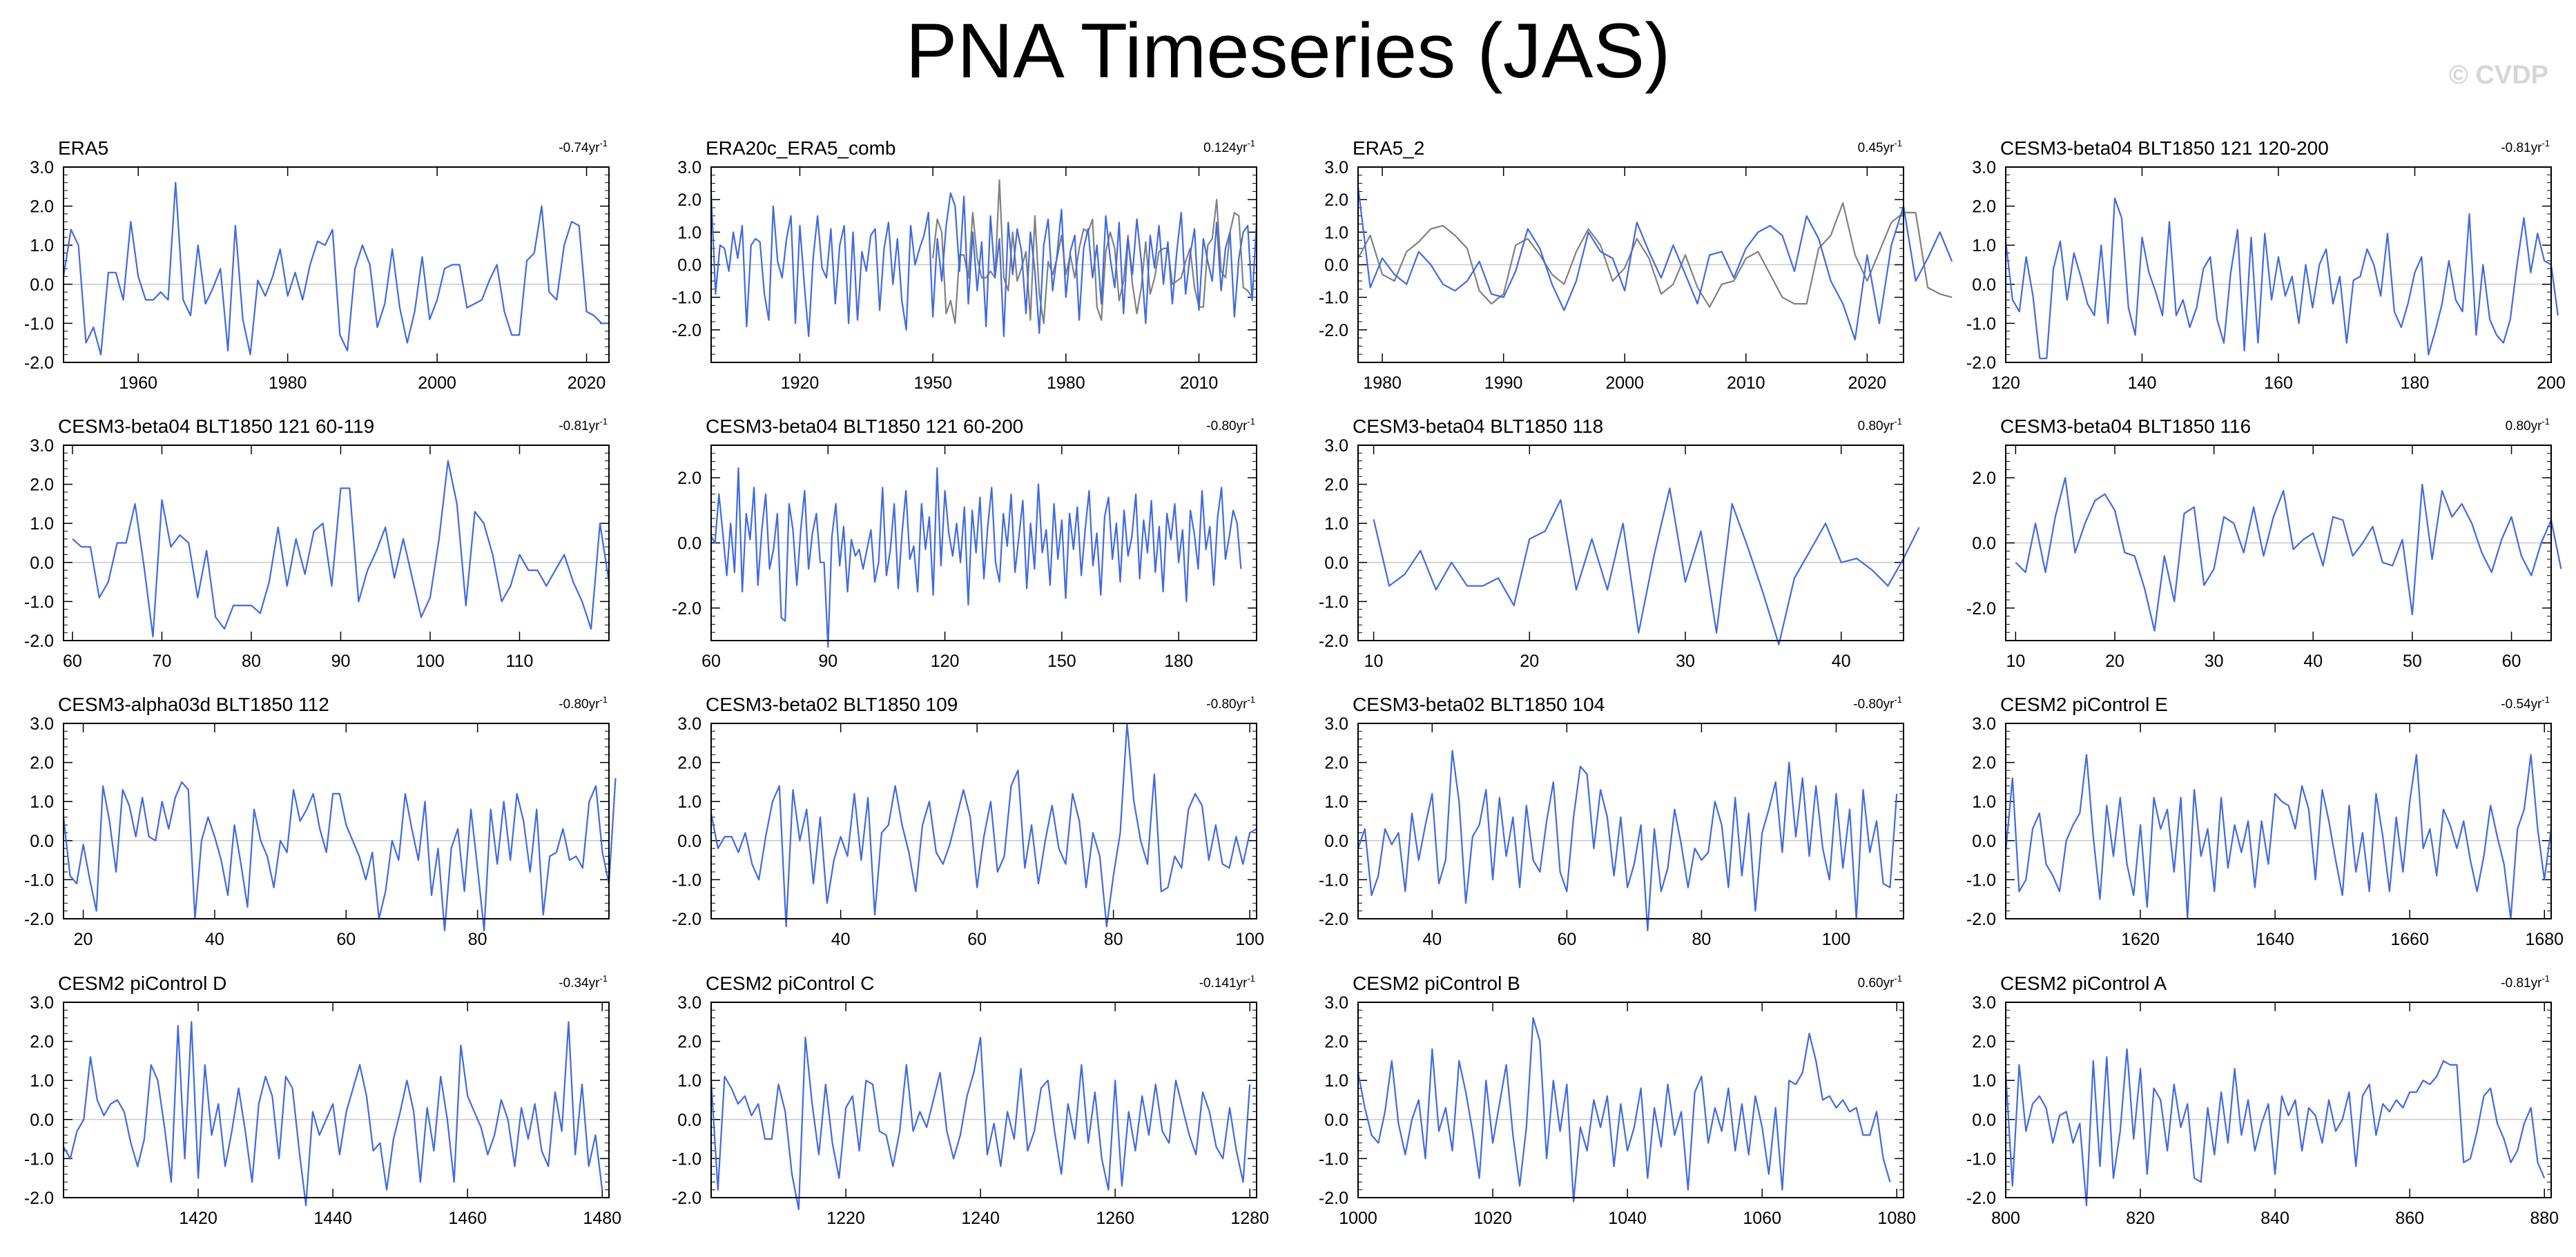 This screenshot has height=1257, width=2576. Describe the element at coordinates (2016, 661) in the screenshot. I see `x-tick-label: 10` at that location.